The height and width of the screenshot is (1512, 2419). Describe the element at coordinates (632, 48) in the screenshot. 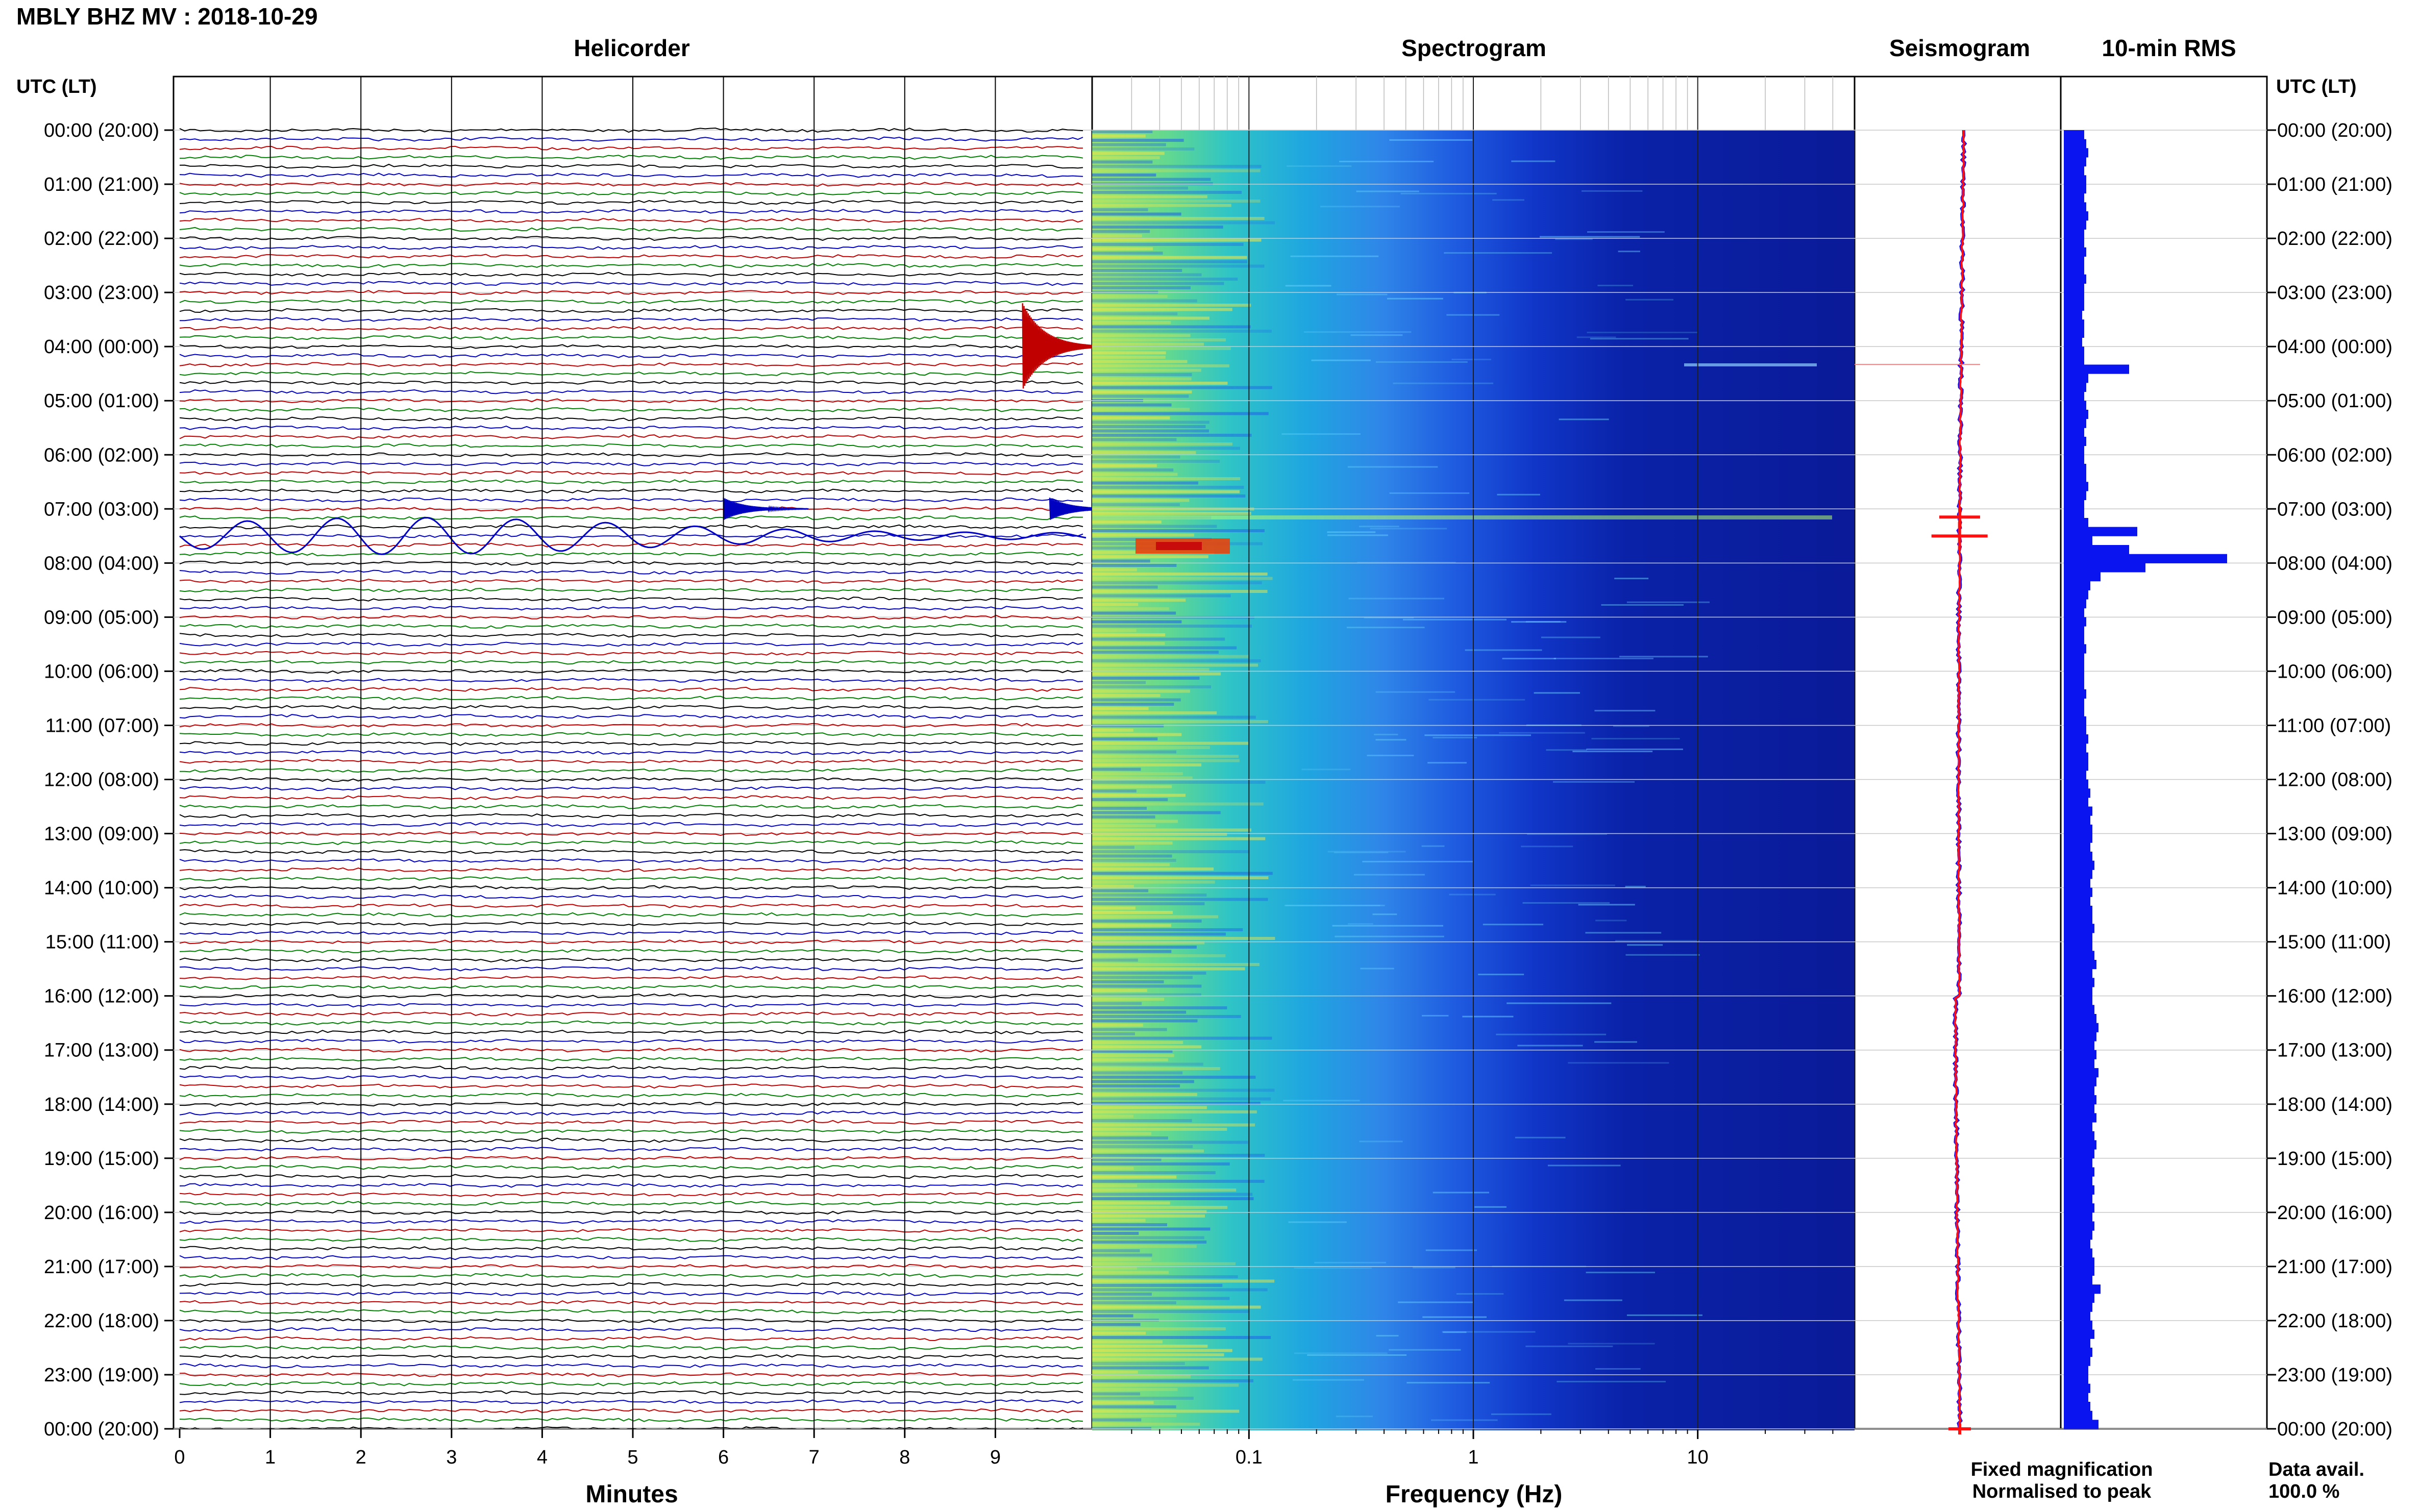

I see `panel-title-helicorder: Helicorder` at that location.